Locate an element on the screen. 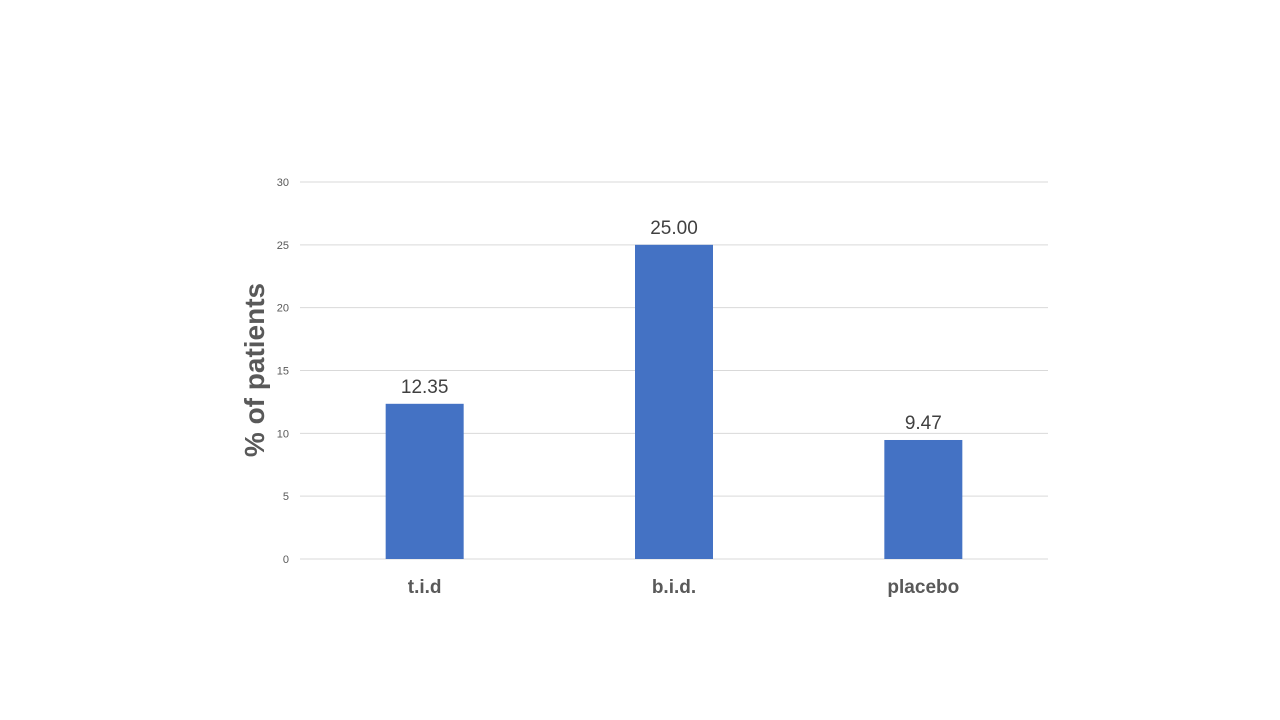 This screenshot has height=720, width=1280. x-tick-label: t.i.d is located at coordinates (425, 587).